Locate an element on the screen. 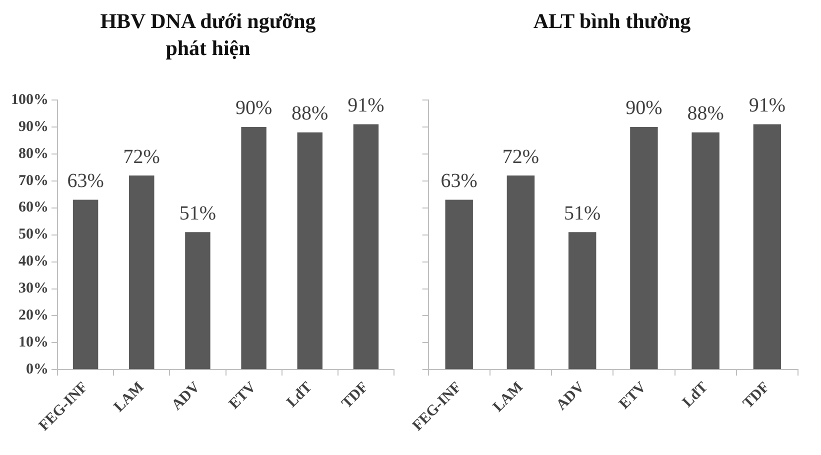  y-tick-label: 90% is located at coordinates (33, 126).